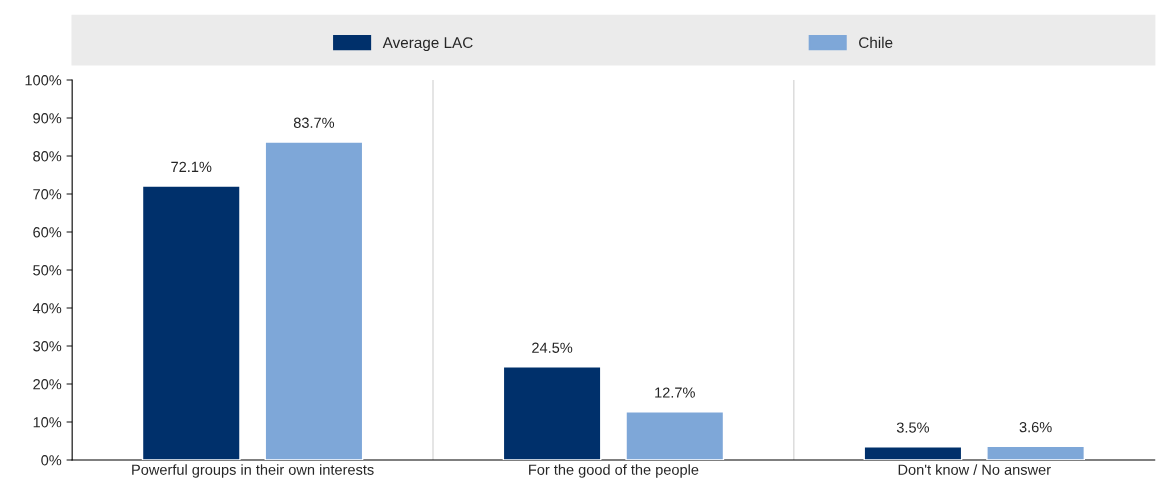 The image size is (1164, 500). What do you see at coordinates (47, 232) in the screenshot?
I see `y-tick-label: 60%` at bounding box center [47, 232].